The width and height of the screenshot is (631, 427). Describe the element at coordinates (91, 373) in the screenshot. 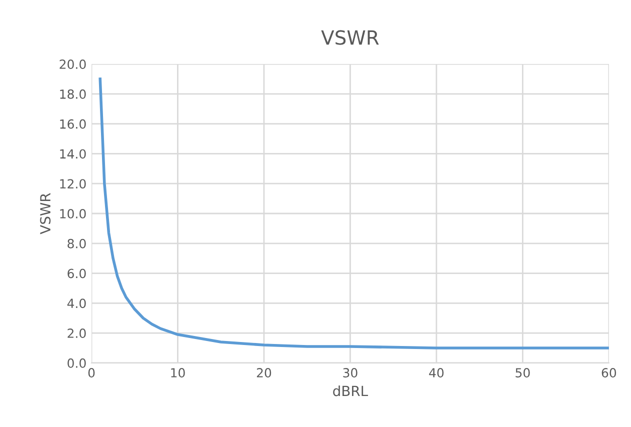

I see `x-tick-label: 0` at that location.